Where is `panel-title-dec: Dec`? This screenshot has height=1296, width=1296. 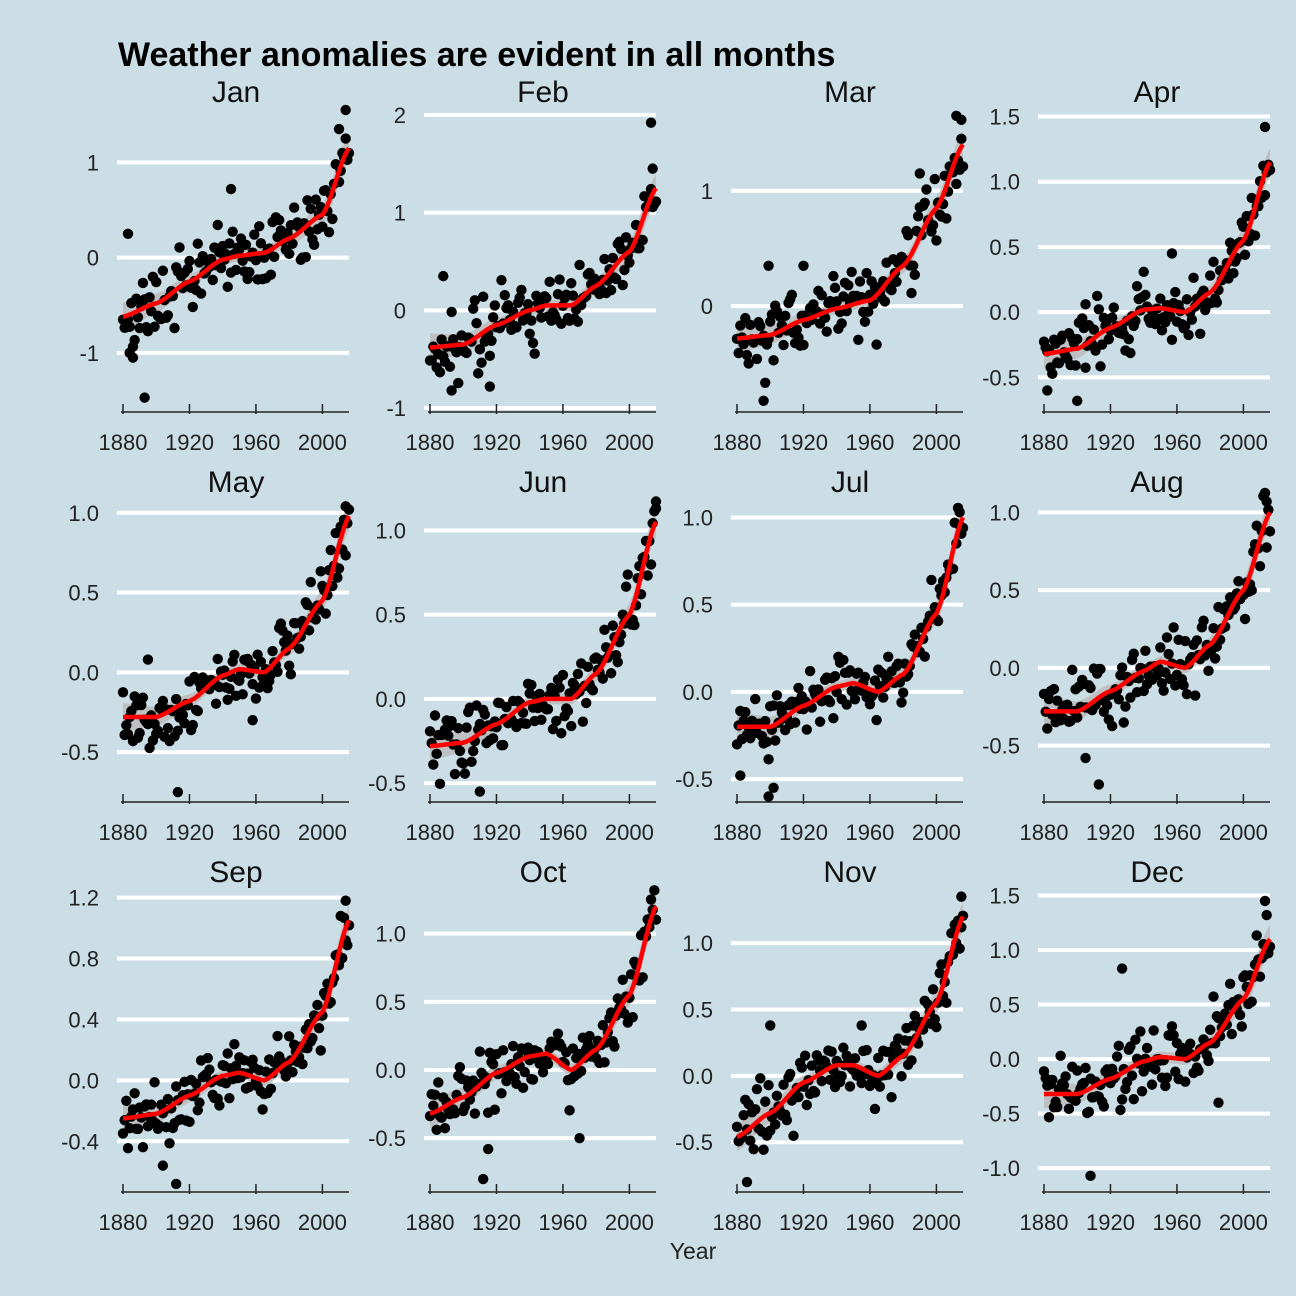
panel-title-dec: Dec is located at coordinates (1156, 872).